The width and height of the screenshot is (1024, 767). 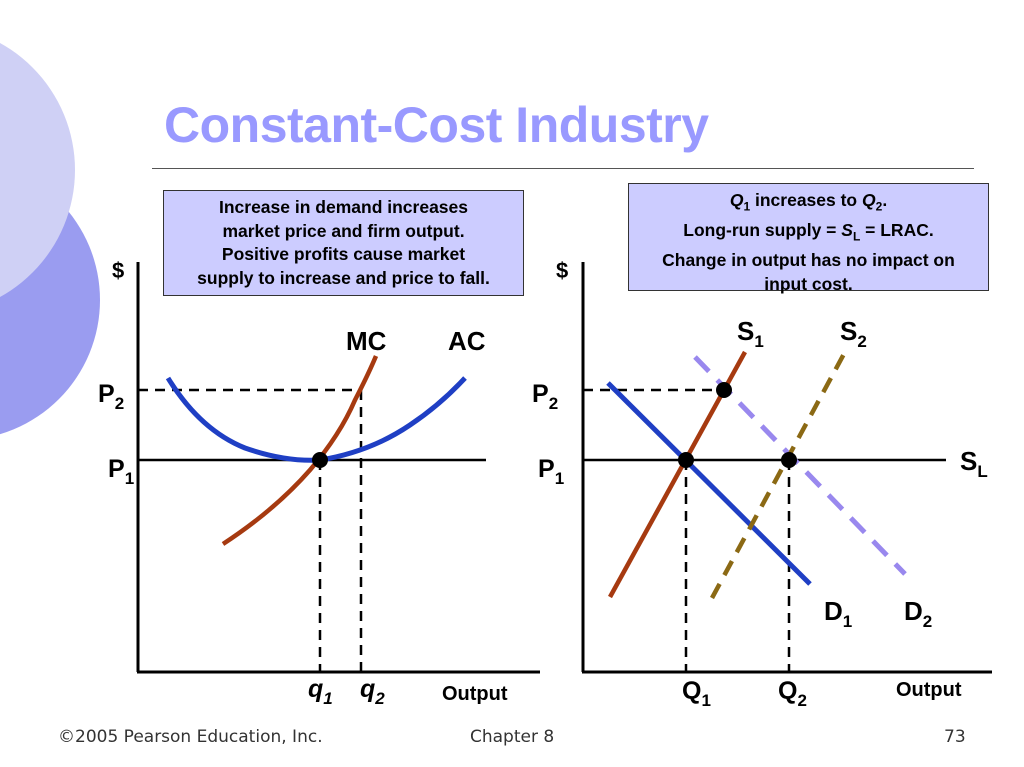 What do you see at coordinates (343, 230) in the screenshot?
I see `firm-note-line: market price and firm output.` at bounding box center [343, 230].